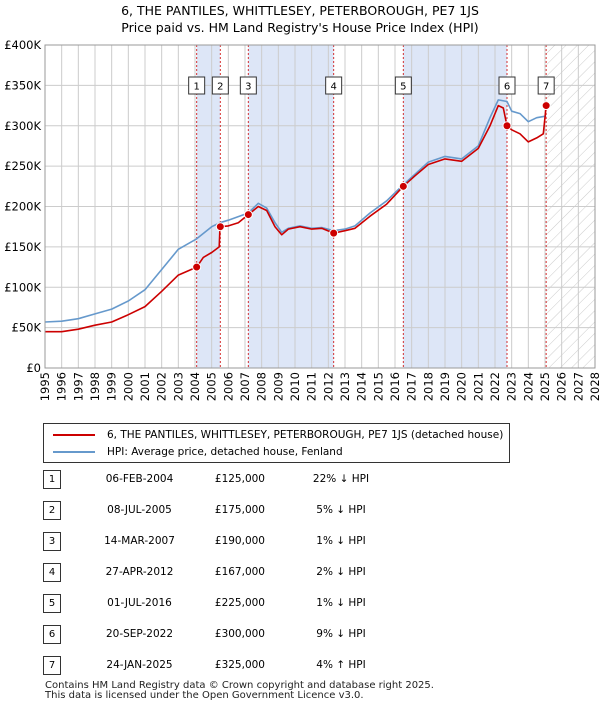 The width and height of the screenshot is (600, 710). I want to click on x-tick-label: 2015, so click(378, 386).